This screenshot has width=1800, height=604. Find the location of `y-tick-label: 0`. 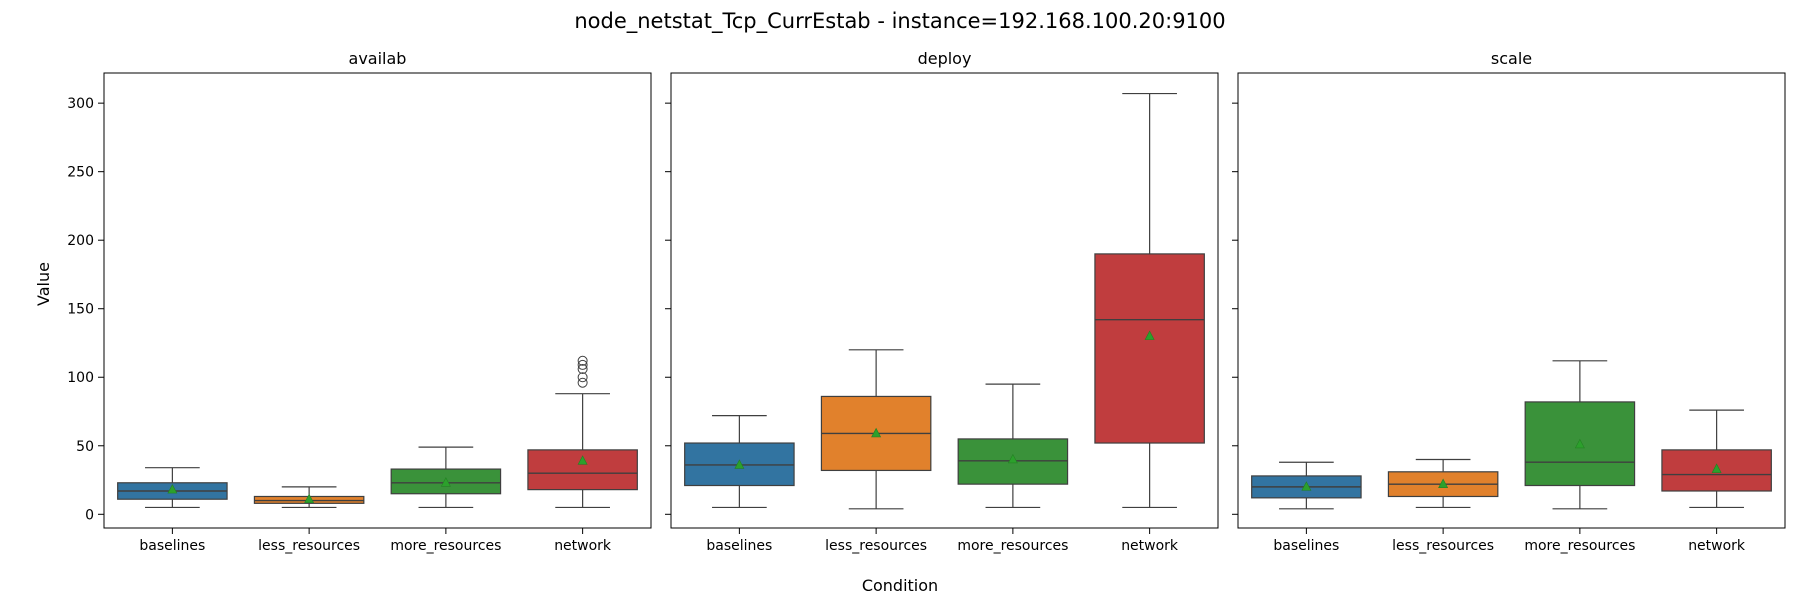

y-tick-label: 0 is located at coordinates (89, 515).